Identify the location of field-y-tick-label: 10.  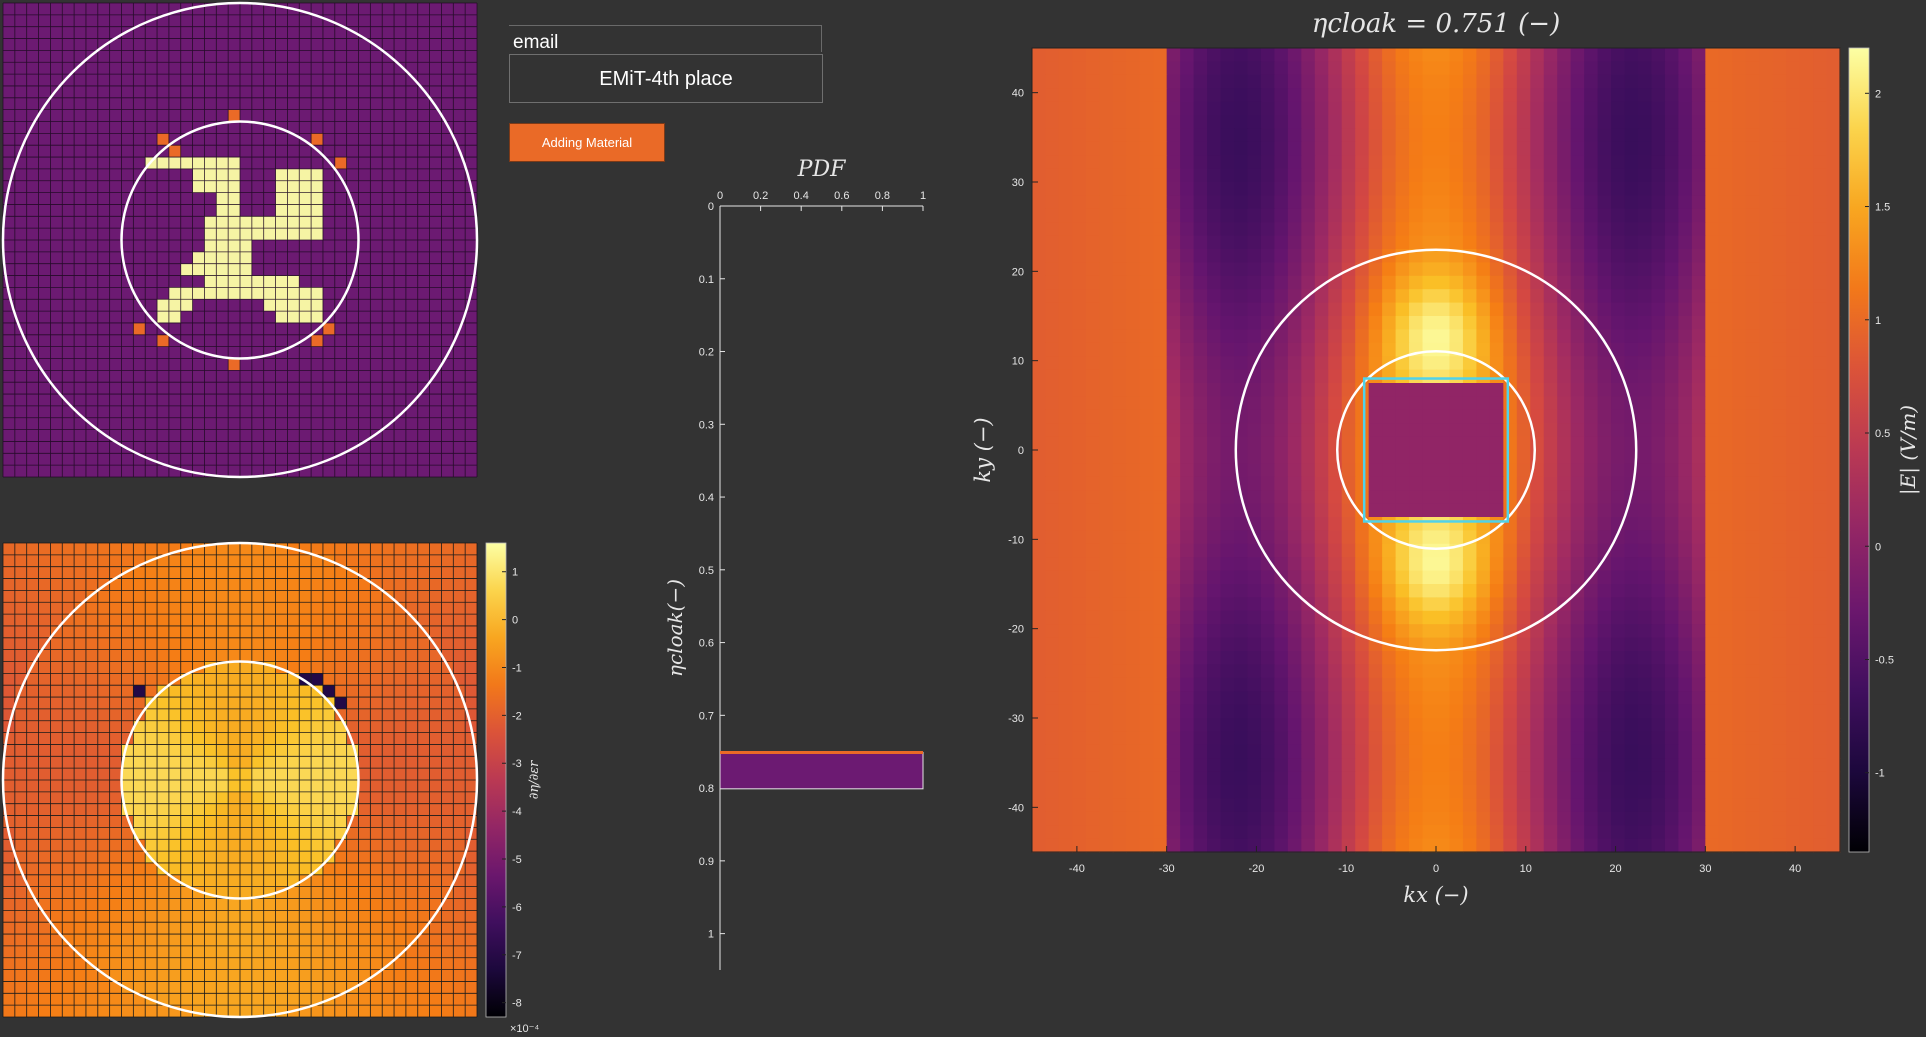
(1018, 362).